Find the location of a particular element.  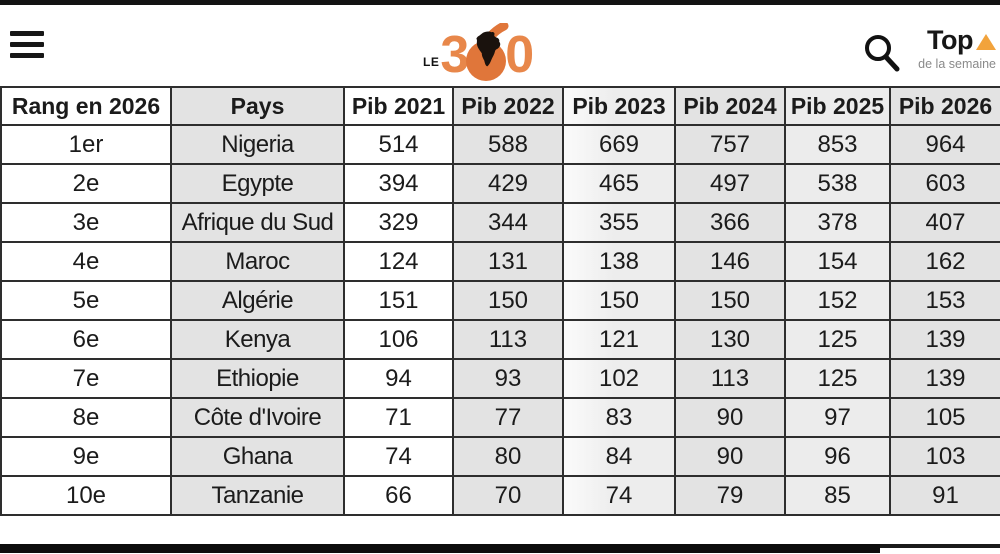

pib-value-cell: 514 is located at coordinates (398, 144).